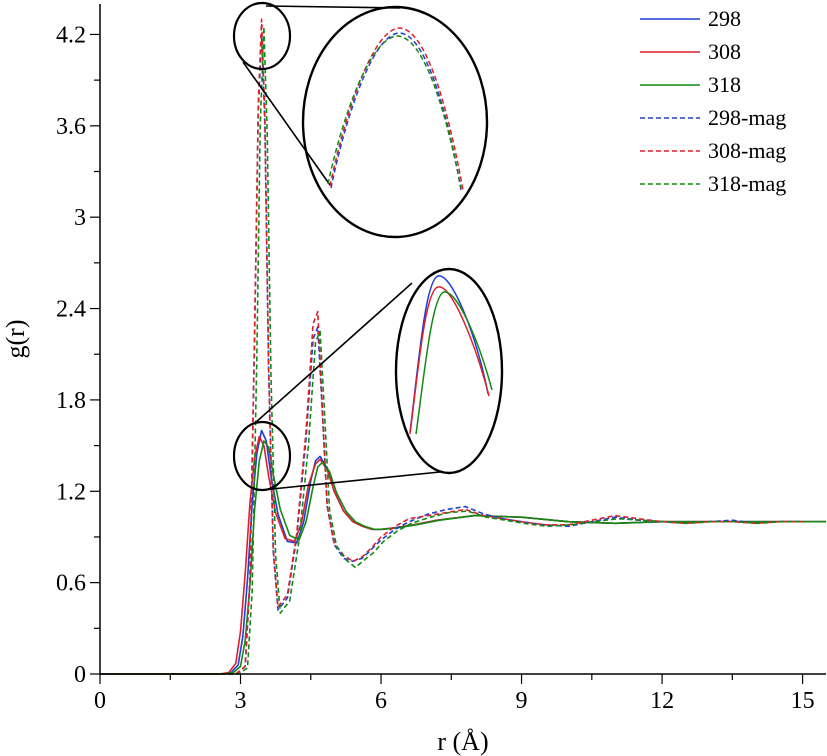  What do you see at coordinates (100, 701) in the screenshot?
I see `x-tick-label: 0` at bounding box center [100, 701].